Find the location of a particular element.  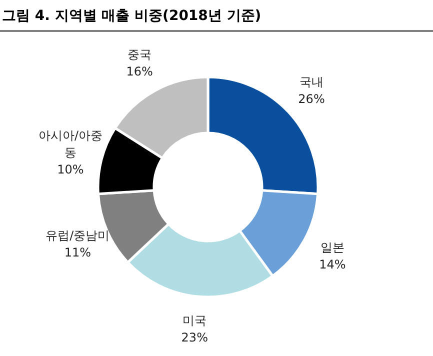

chart-title: 그림 4. 지역별 매출 비중(2018년 기준) is located at coordinates (132, 16).